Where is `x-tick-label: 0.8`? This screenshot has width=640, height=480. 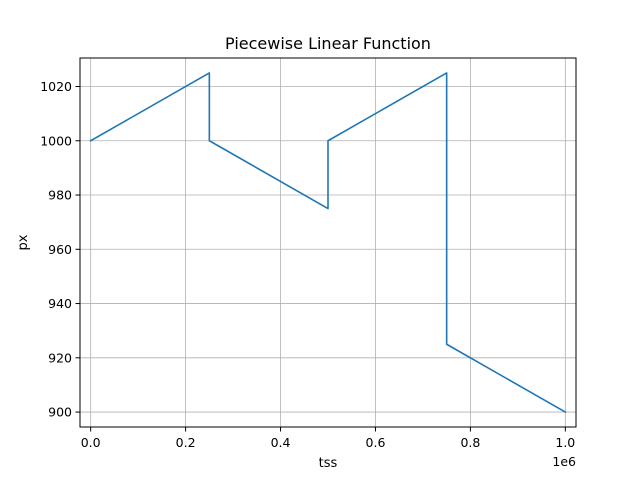
x-tick-label: 0.8 is located at coordinates (470, 442).